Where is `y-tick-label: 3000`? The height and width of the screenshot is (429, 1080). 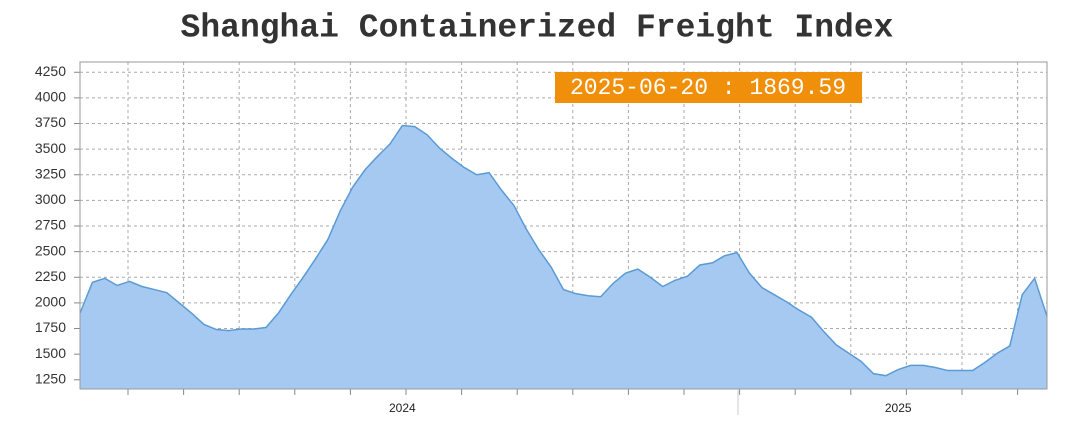
y-tick-label: 3000 is located at coordinates (50, 199).